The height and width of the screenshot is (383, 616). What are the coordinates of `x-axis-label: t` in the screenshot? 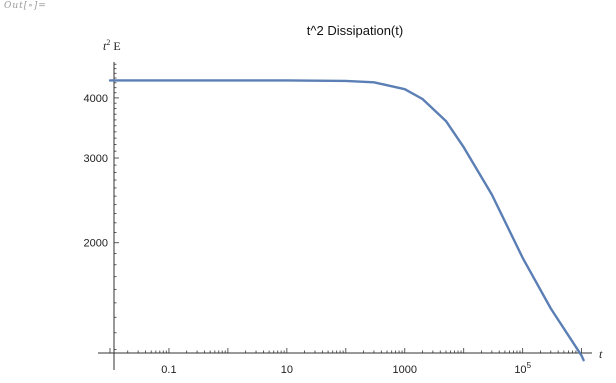 It's located at (601, 354).